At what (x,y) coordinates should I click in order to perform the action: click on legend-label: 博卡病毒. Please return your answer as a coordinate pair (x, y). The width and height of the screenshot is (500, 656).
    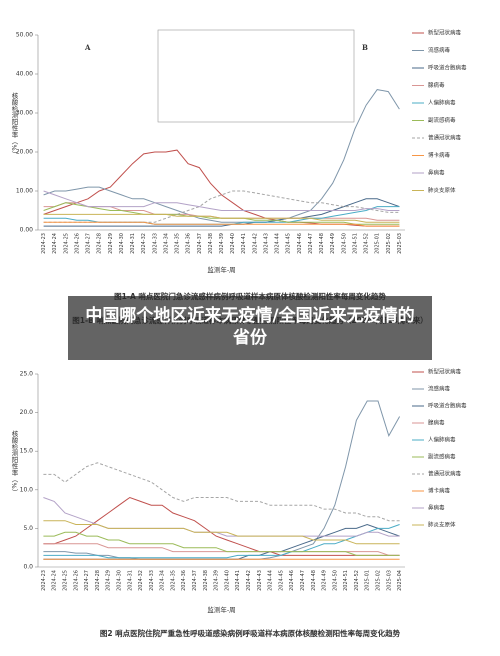
    Looking at the image, I should click on (439, 155).